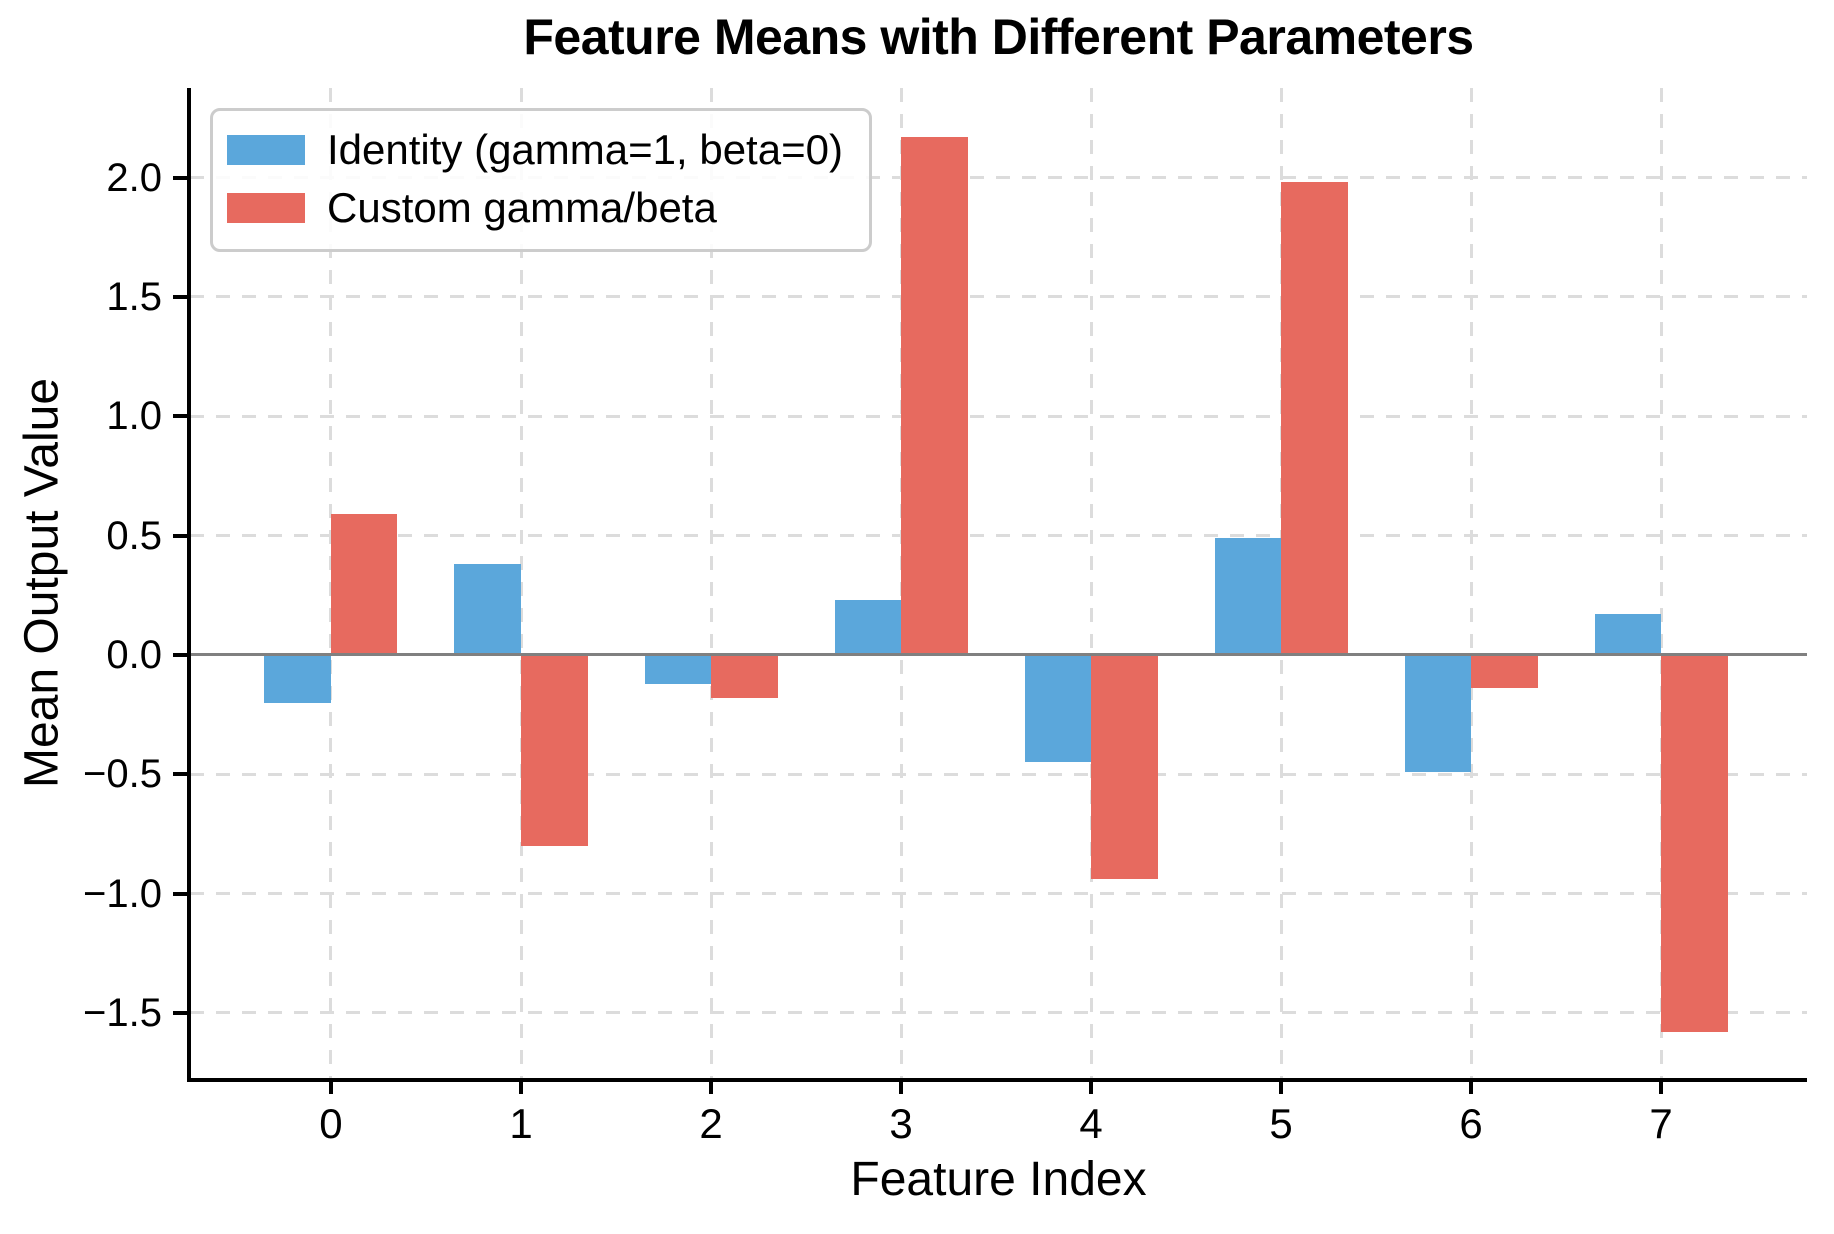 This screenshot has width=1834, height=1234. What do you see at coordinates (997, 1080) in the screenshot?
I see `x-axis-spine` at bounding box center [997, 1080].